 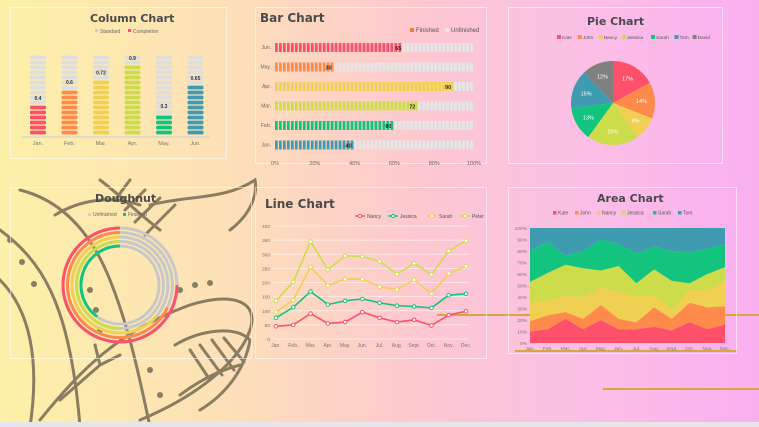 What do you see at coordinates (665, 214) in the screenshot?
I see `legend-label: Sarah` at bounding box center [665, 214].